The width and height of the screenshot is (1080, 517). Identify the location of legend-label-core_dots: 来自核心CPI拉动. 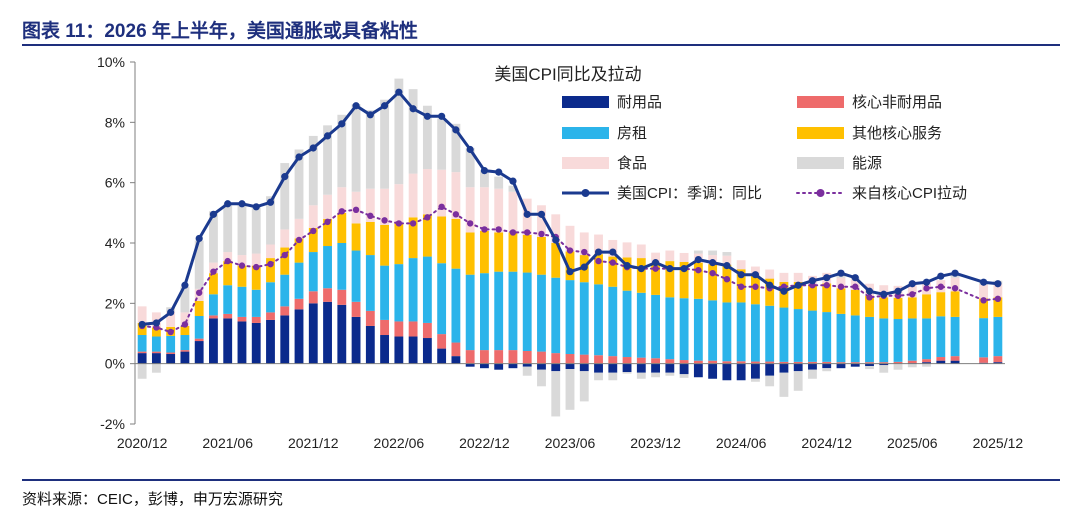
(909, 193).